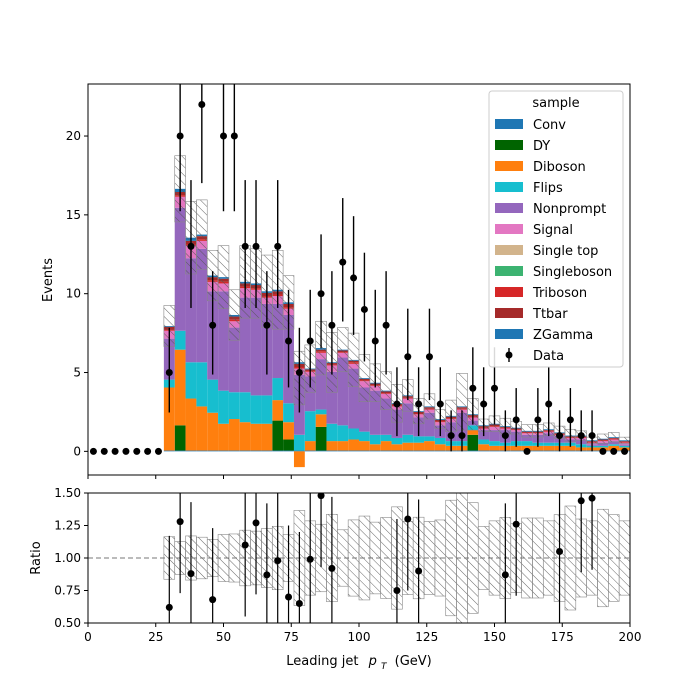 Image resolution: width=700 pixels, height=700 pixels. I want to click on legend-item: Nonprompt, so click(550, 209).